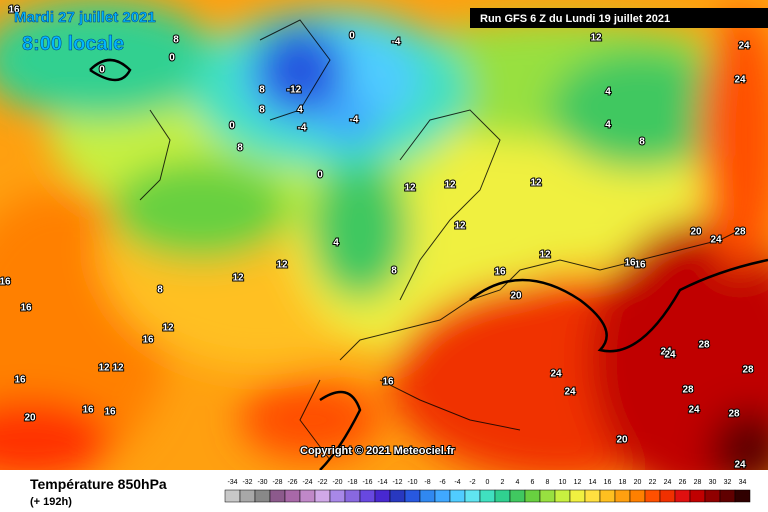 The width and height of the screenshot is (768, 512). I want to click on scale-label: 30, so click(713, 482).